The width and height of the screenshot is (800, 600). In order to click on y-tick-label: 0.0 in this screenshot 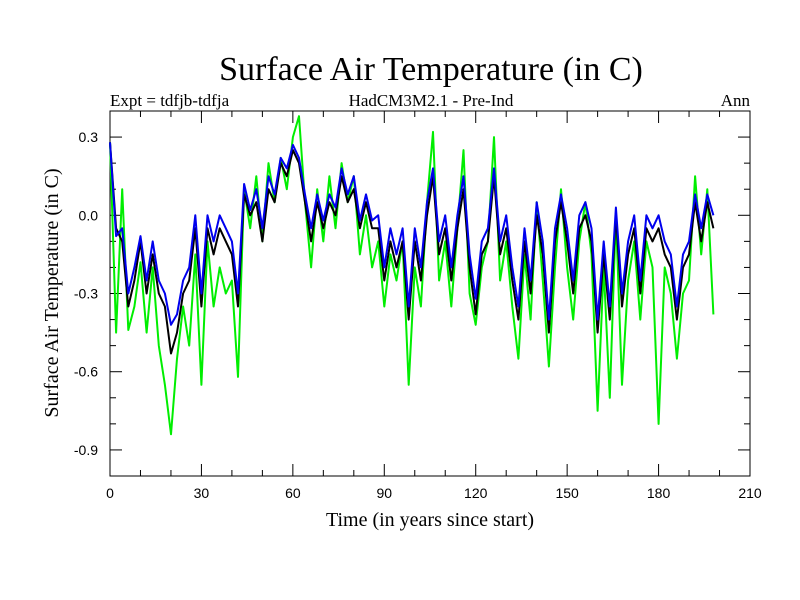, I will do `click(89, 215)`.